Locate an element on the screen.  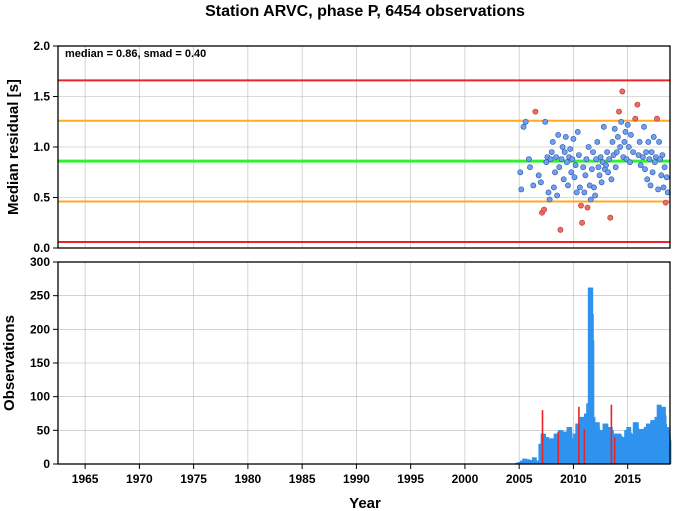
bottom-y-tick-label: 200 is located at coordinates (40, 329).